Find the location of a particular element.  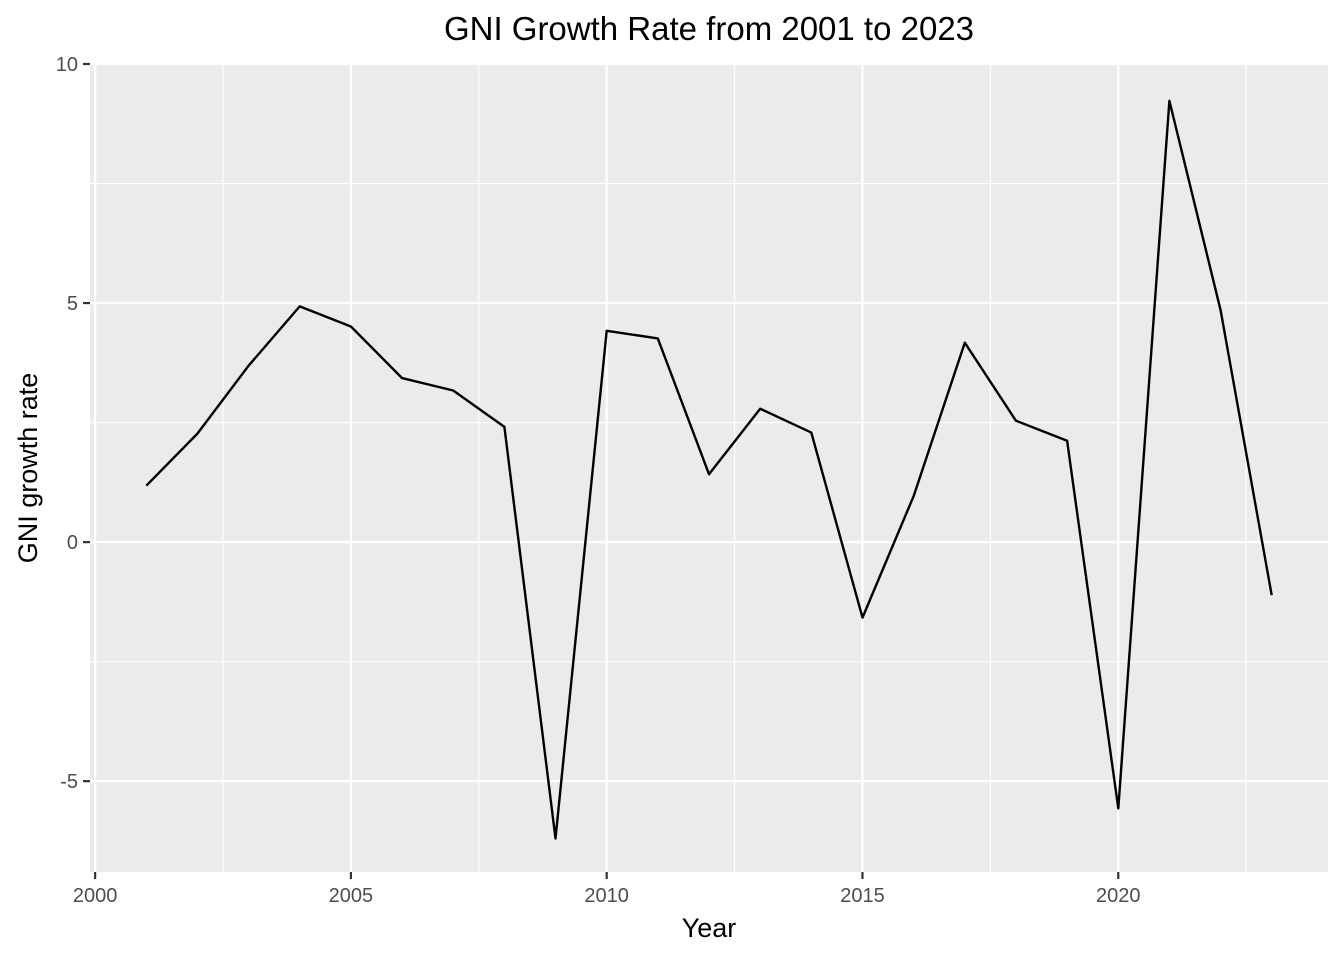

x-tick-label: 2010 is located at coordinates (606, 896).